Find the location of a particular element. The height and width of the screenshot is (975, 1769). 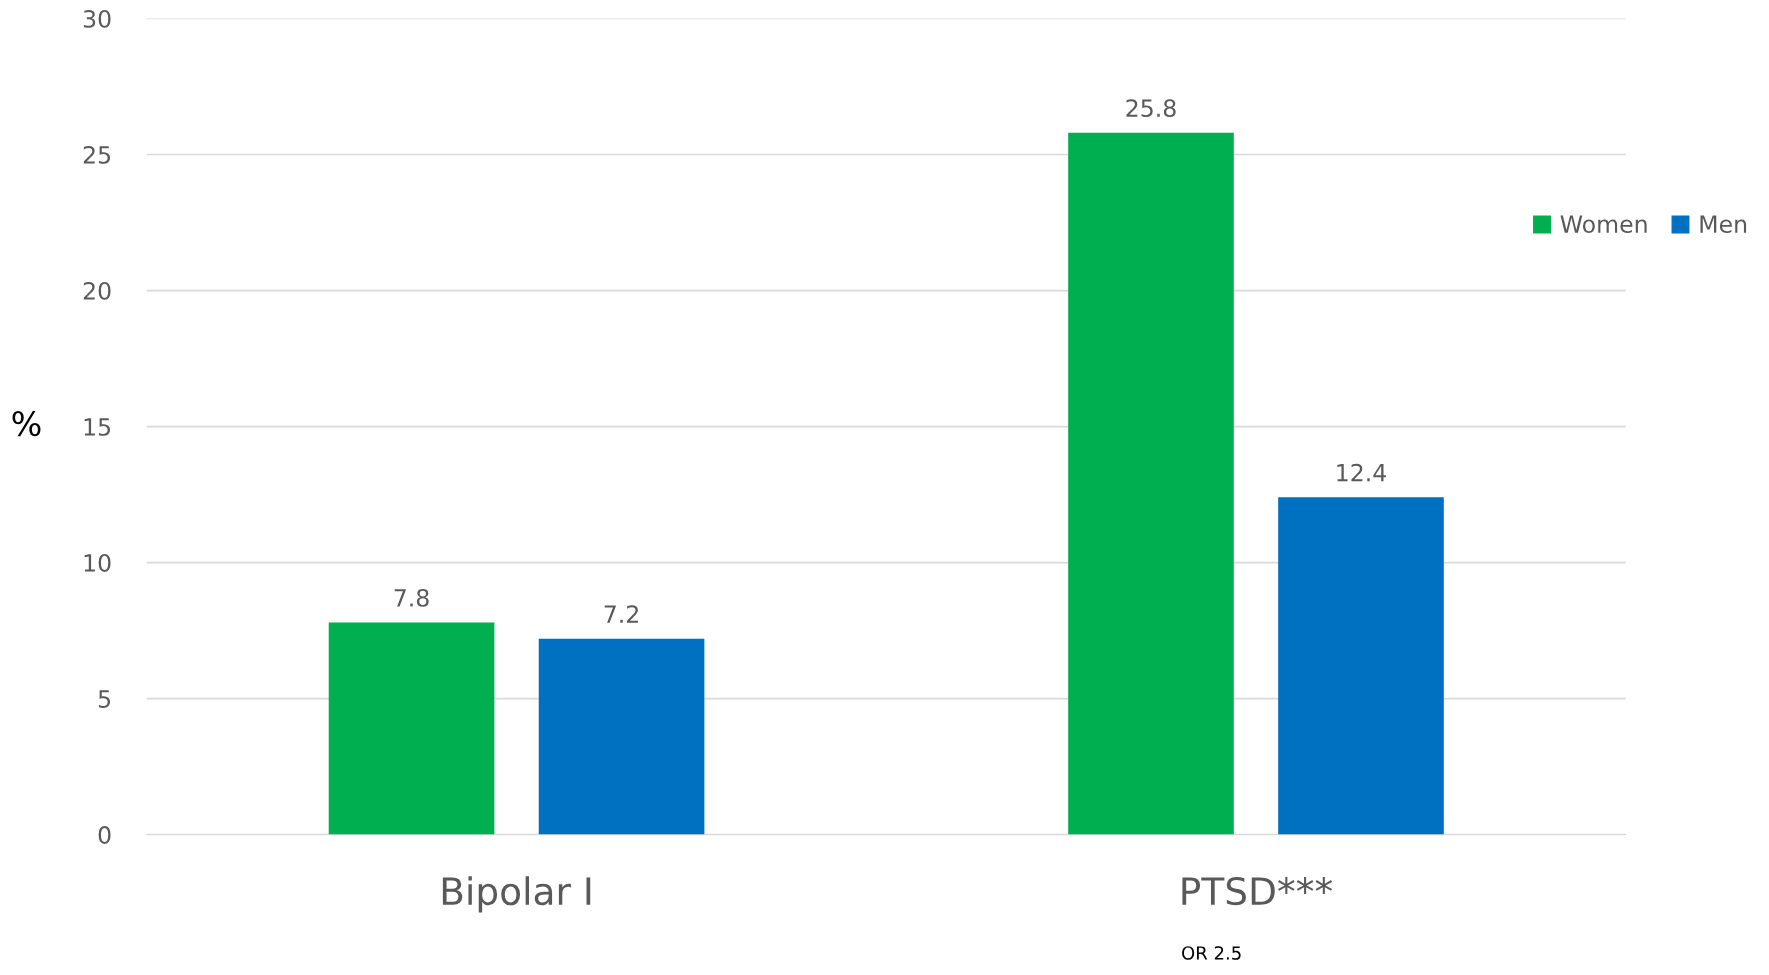

data-label: 7.8 is located at coordinates (411, 597).